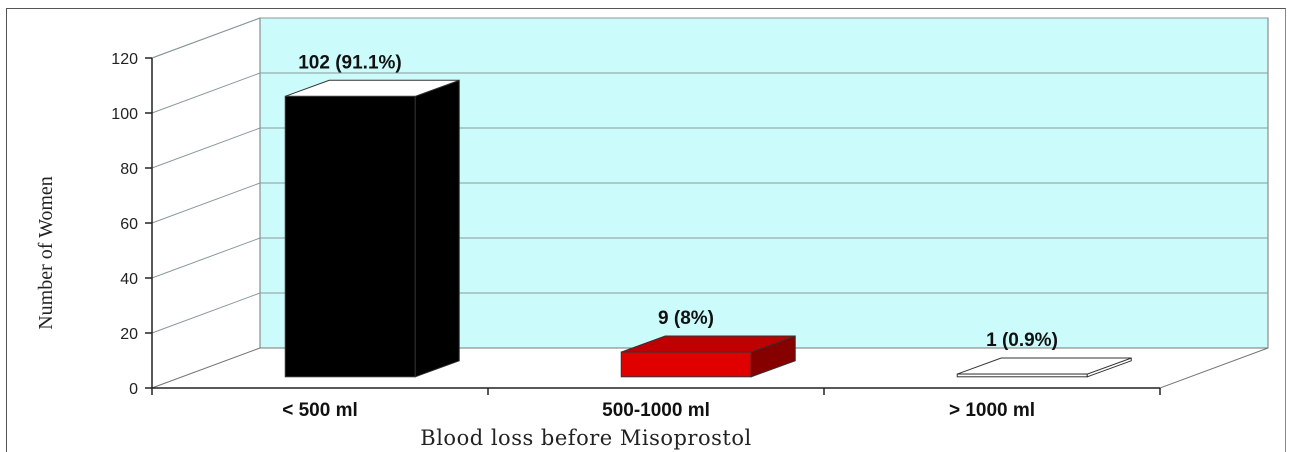  Describe the element at coordinates (129, 334) in the screenshot. I see `y-tick-label: 20` at that location.